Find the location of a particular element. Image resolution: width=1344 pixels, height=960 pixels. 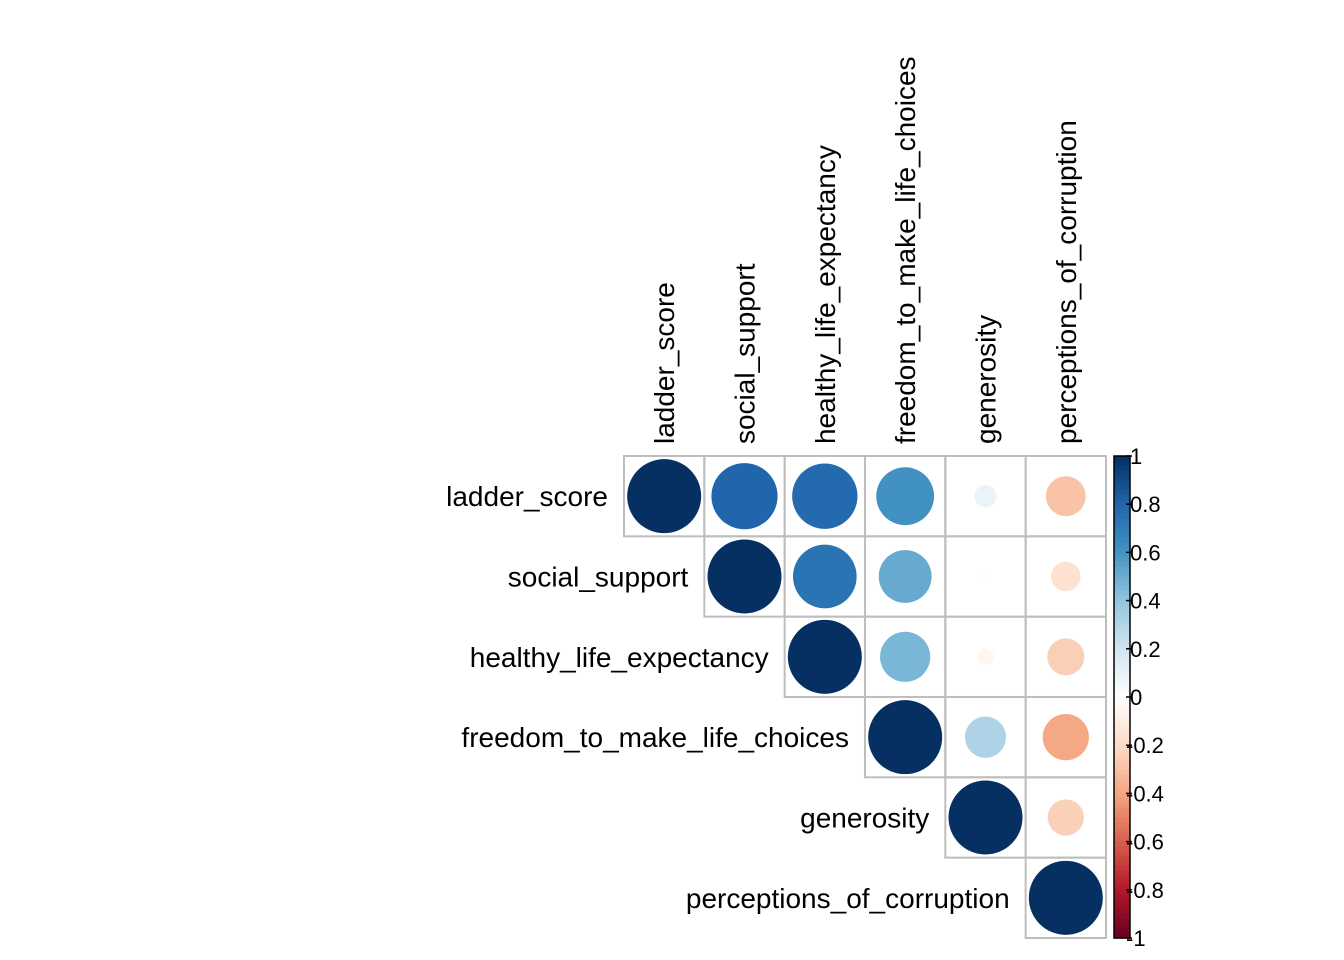

column-label: freedom_to_make_life_choices is located at coordinates (905, 250).